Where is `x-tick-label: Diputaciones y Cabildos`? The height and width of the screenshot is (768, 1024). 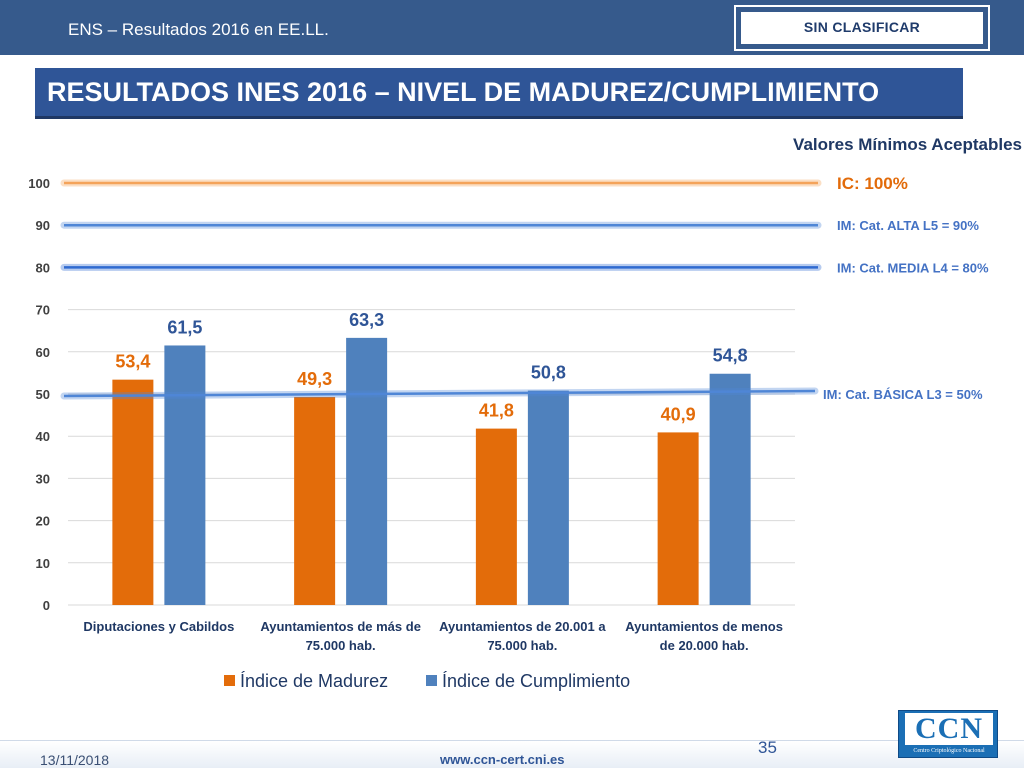 x-tick-label: Diputaciones y Cabildos is located at coordinates (158, 626).